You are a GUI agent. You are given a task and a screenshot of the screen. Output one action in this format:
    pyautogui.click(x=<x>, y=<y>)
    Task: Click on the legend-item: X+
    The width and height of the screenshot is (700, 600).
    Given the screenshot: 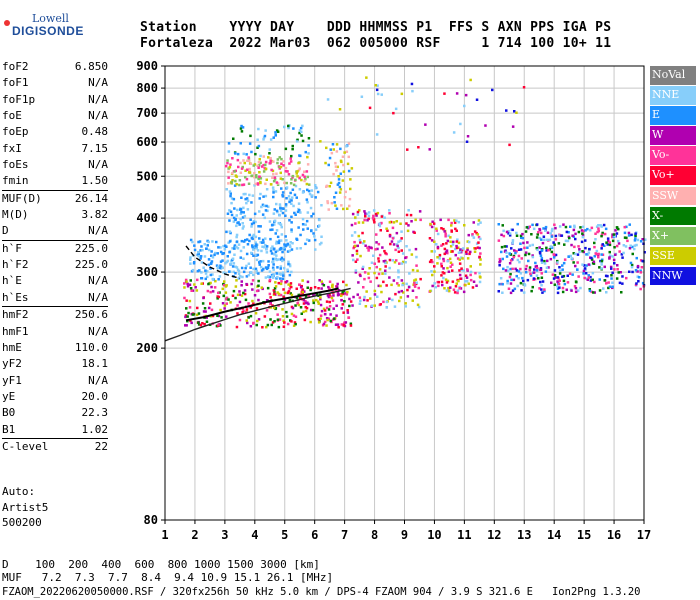 What is the action you would take?
    pyautogui.click(x=673, y=236)
    